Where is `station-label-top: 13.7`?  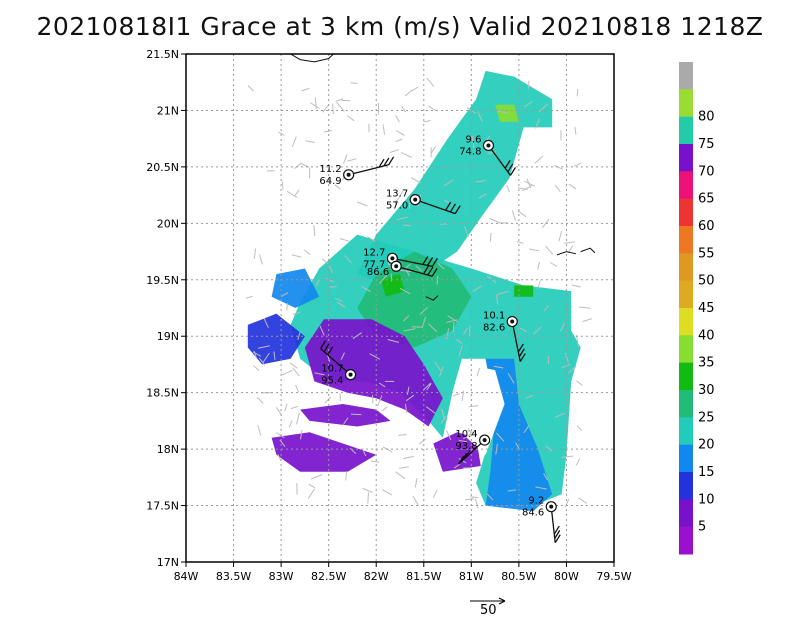 station-label-top: 13.7 is located at coordinates (397, 194).